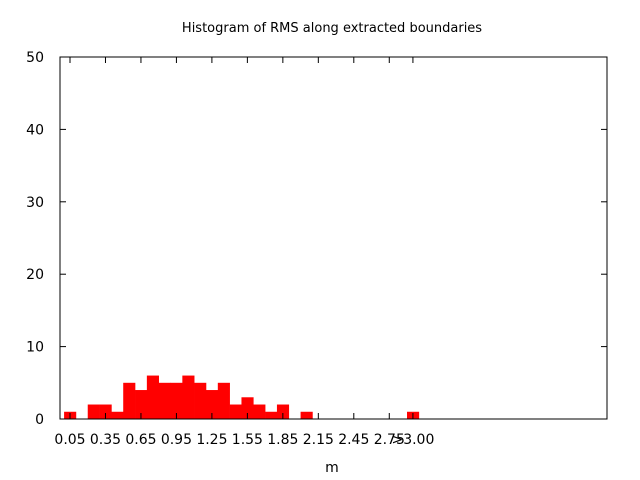 The width and height of the screenshot is (640, 480). Describe the element at coordinates (353, 440) in the screenshot. I see `x-tick-label: 2.45` at that location.